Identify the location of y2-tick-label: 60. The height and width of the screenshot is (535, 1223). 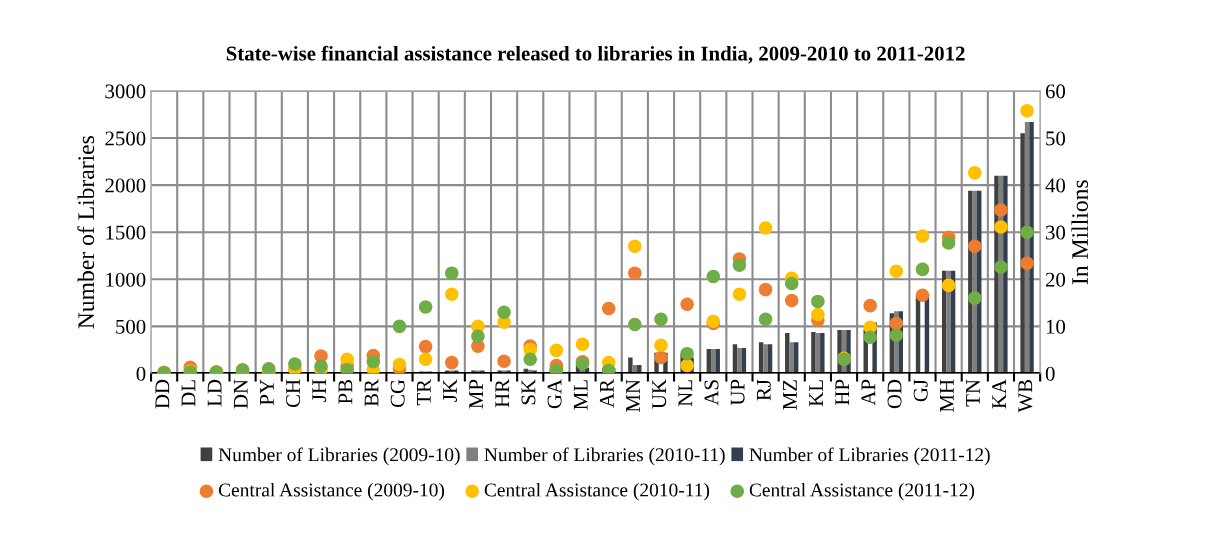
(1055, 91).